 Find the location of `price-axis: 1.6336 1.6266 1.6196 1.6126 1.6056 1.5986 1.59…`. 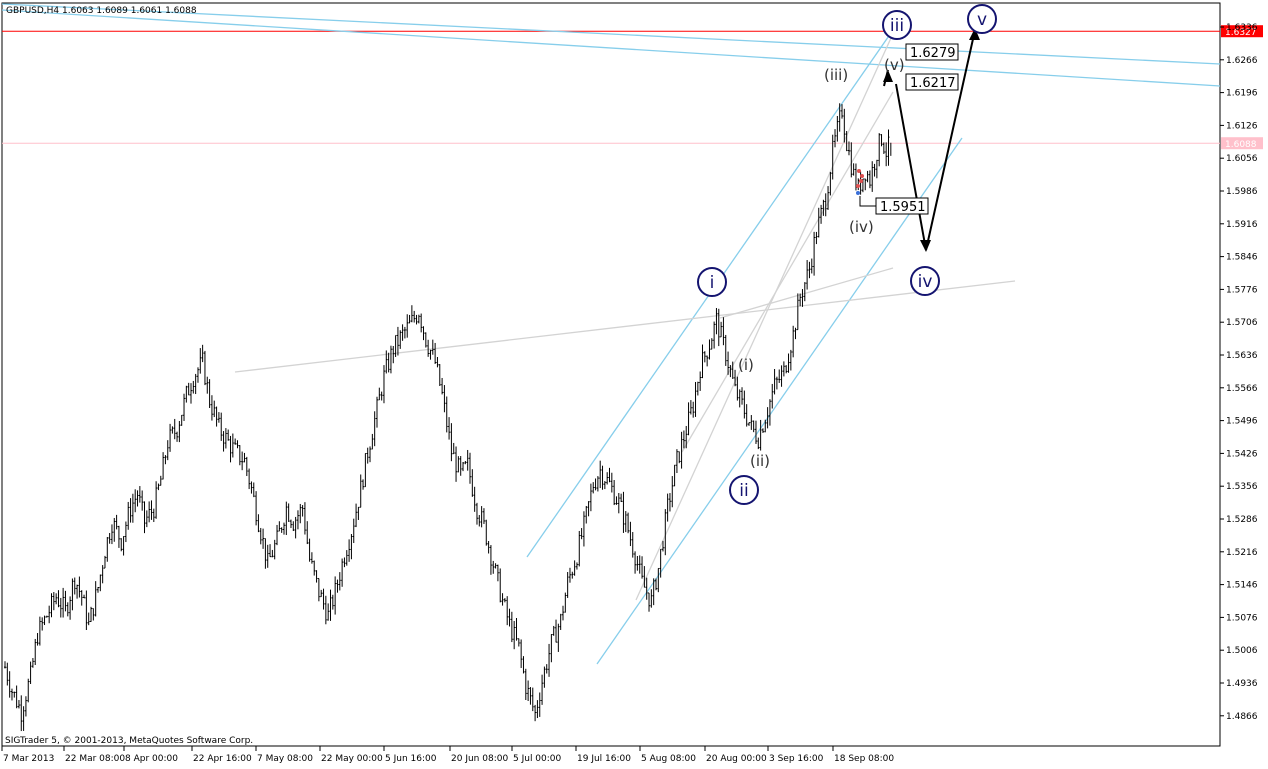

price-axis: 1.6336 1.6266 1.6196 1.6126 1.6056 1.5986 1.59… is located at coordinates (1239, 372).